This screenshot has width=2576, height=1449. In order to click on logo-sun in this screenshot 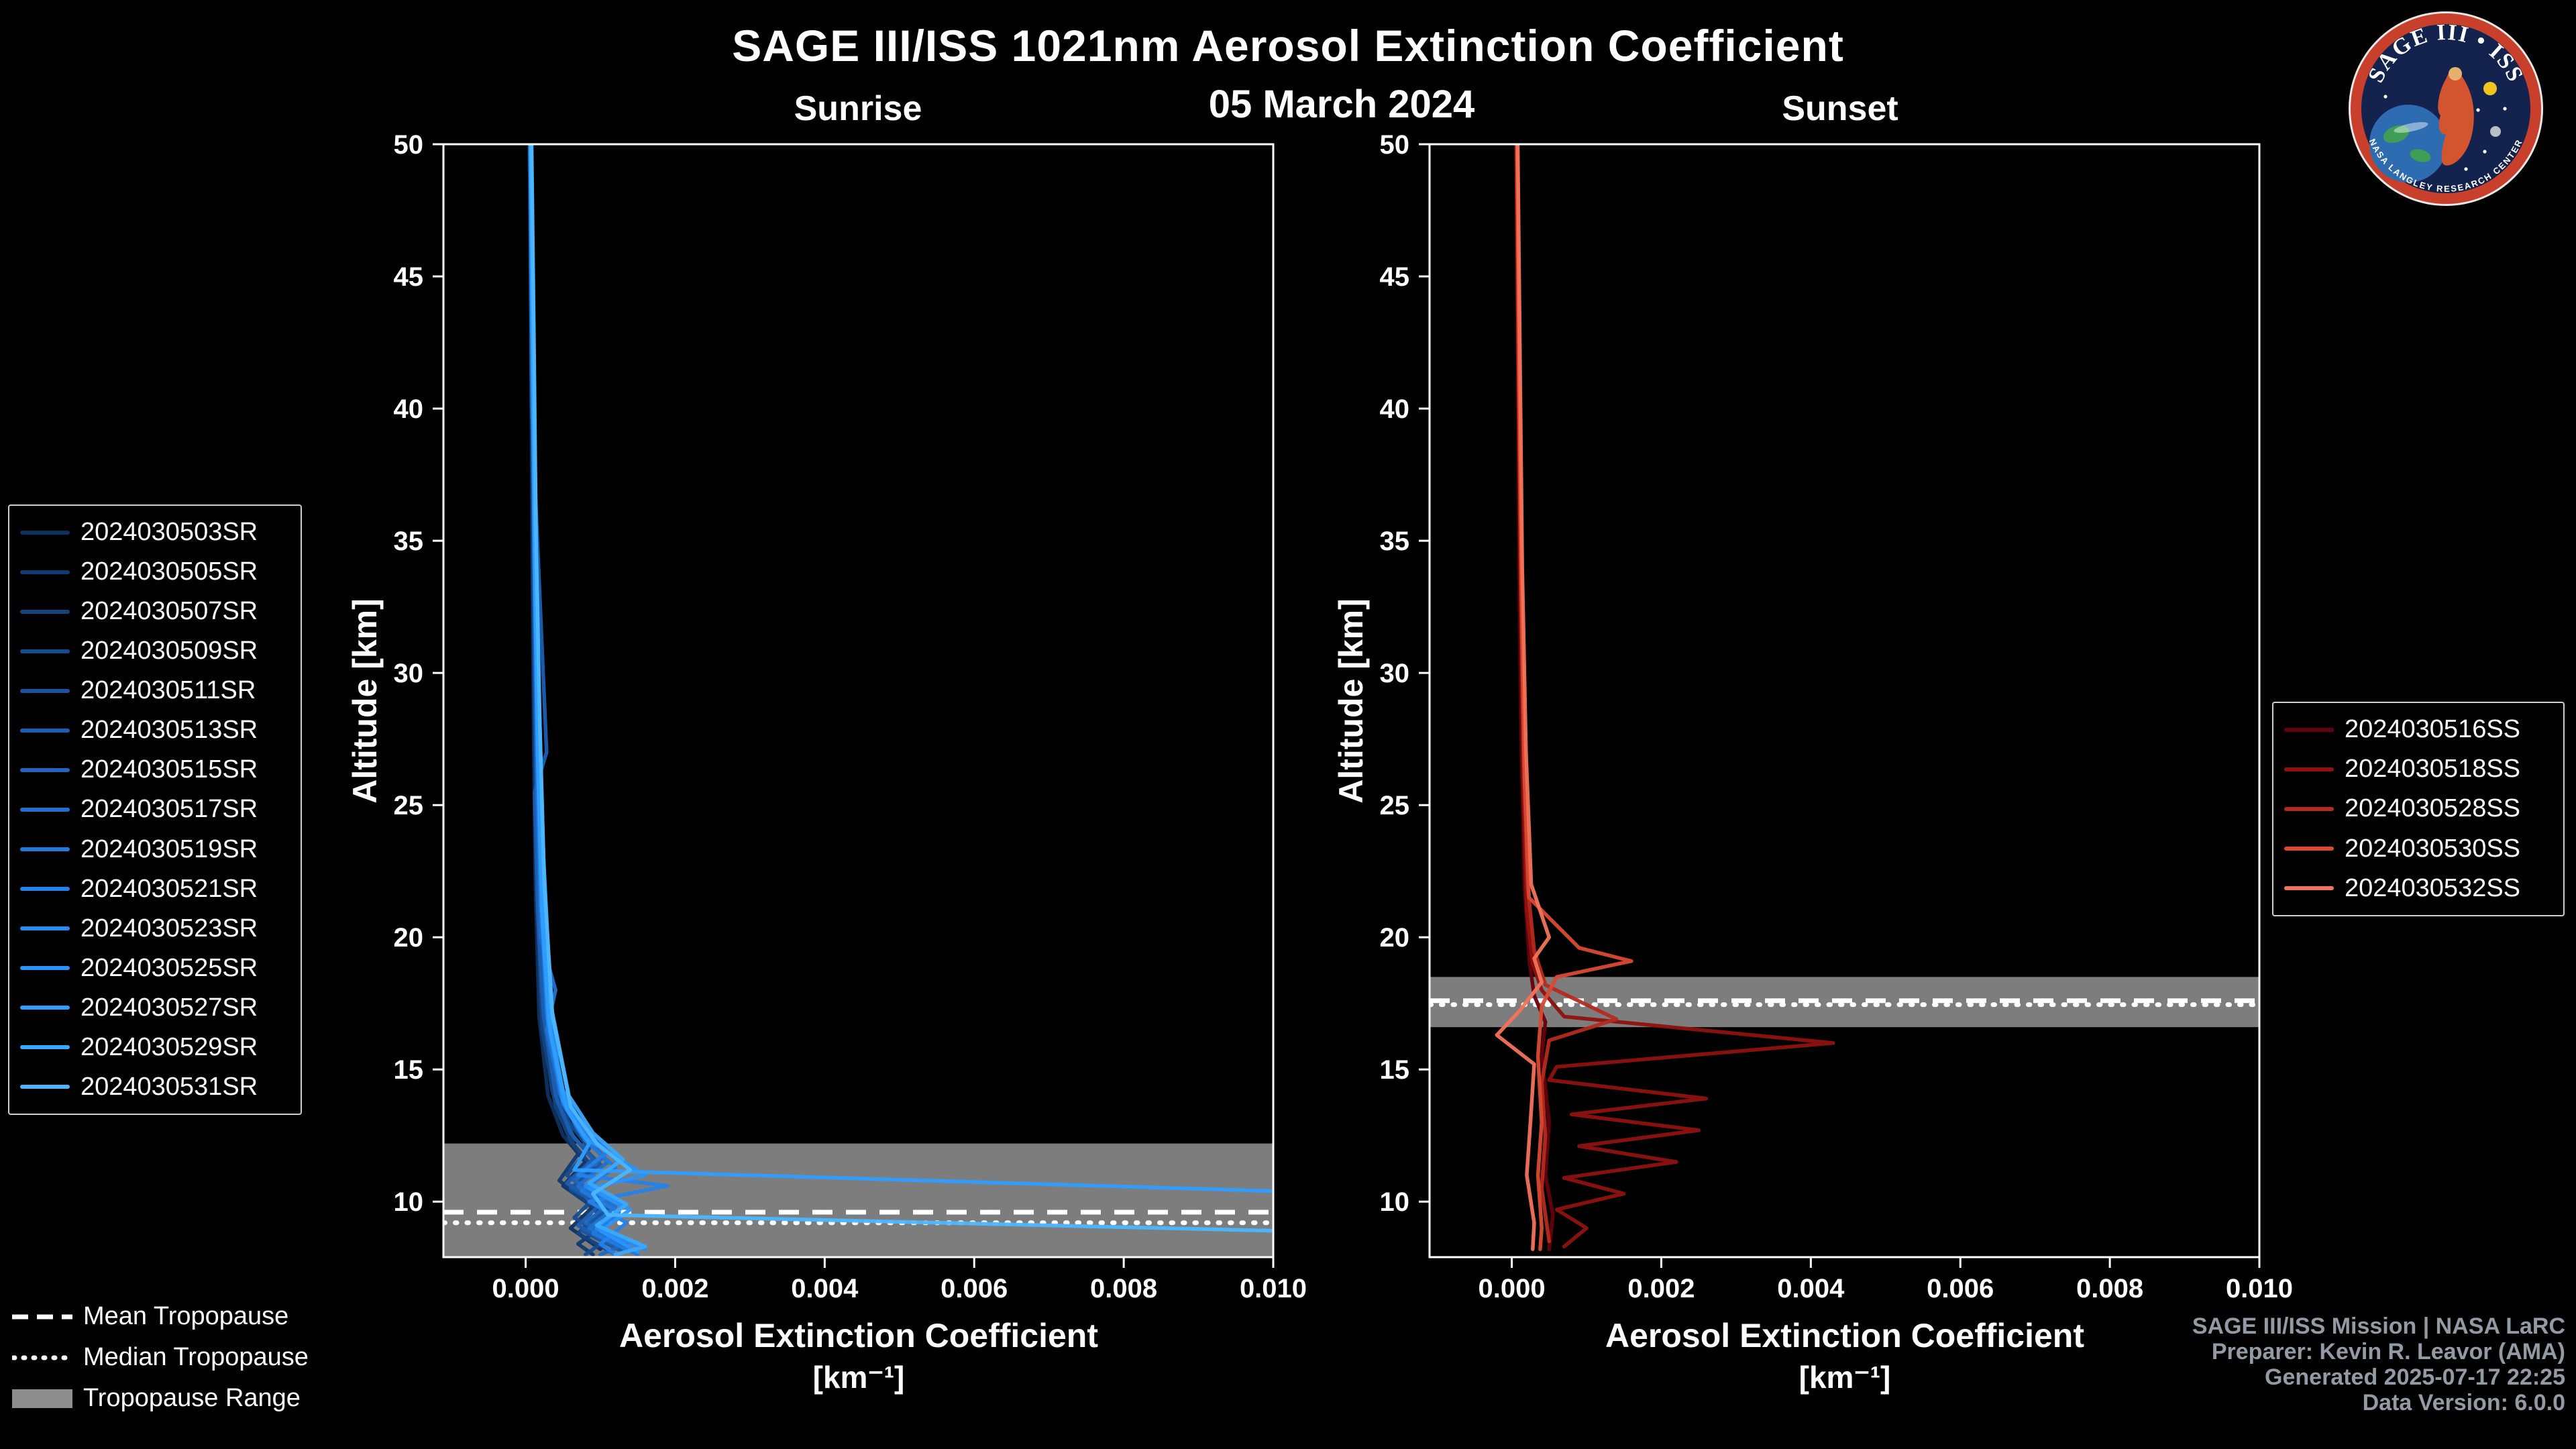, I will do `click(2490, 88)`.